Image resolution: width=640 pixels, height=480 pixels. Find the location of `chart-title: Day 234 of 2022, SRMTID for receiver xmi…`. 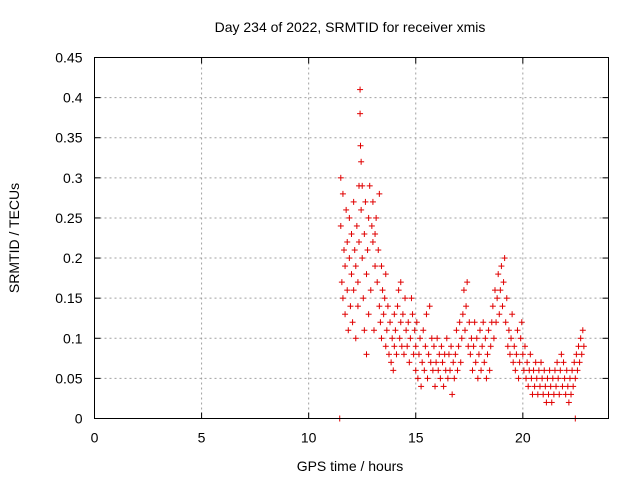

chart-title: Day 234 of 2022, SRMTID for receiver xmi… is located at coordinates (350, 27).